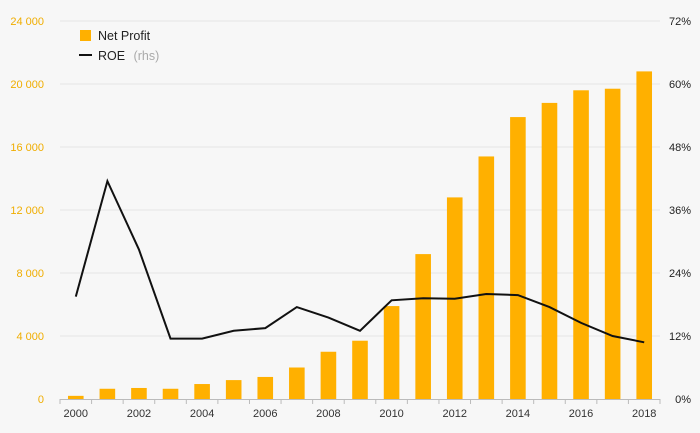 This screenshot has width=700, height=433. What do you see at coordinates (518, 414) in the screenshot?
I see `x-tick-label: 2014` at bounding box center [518, 414].